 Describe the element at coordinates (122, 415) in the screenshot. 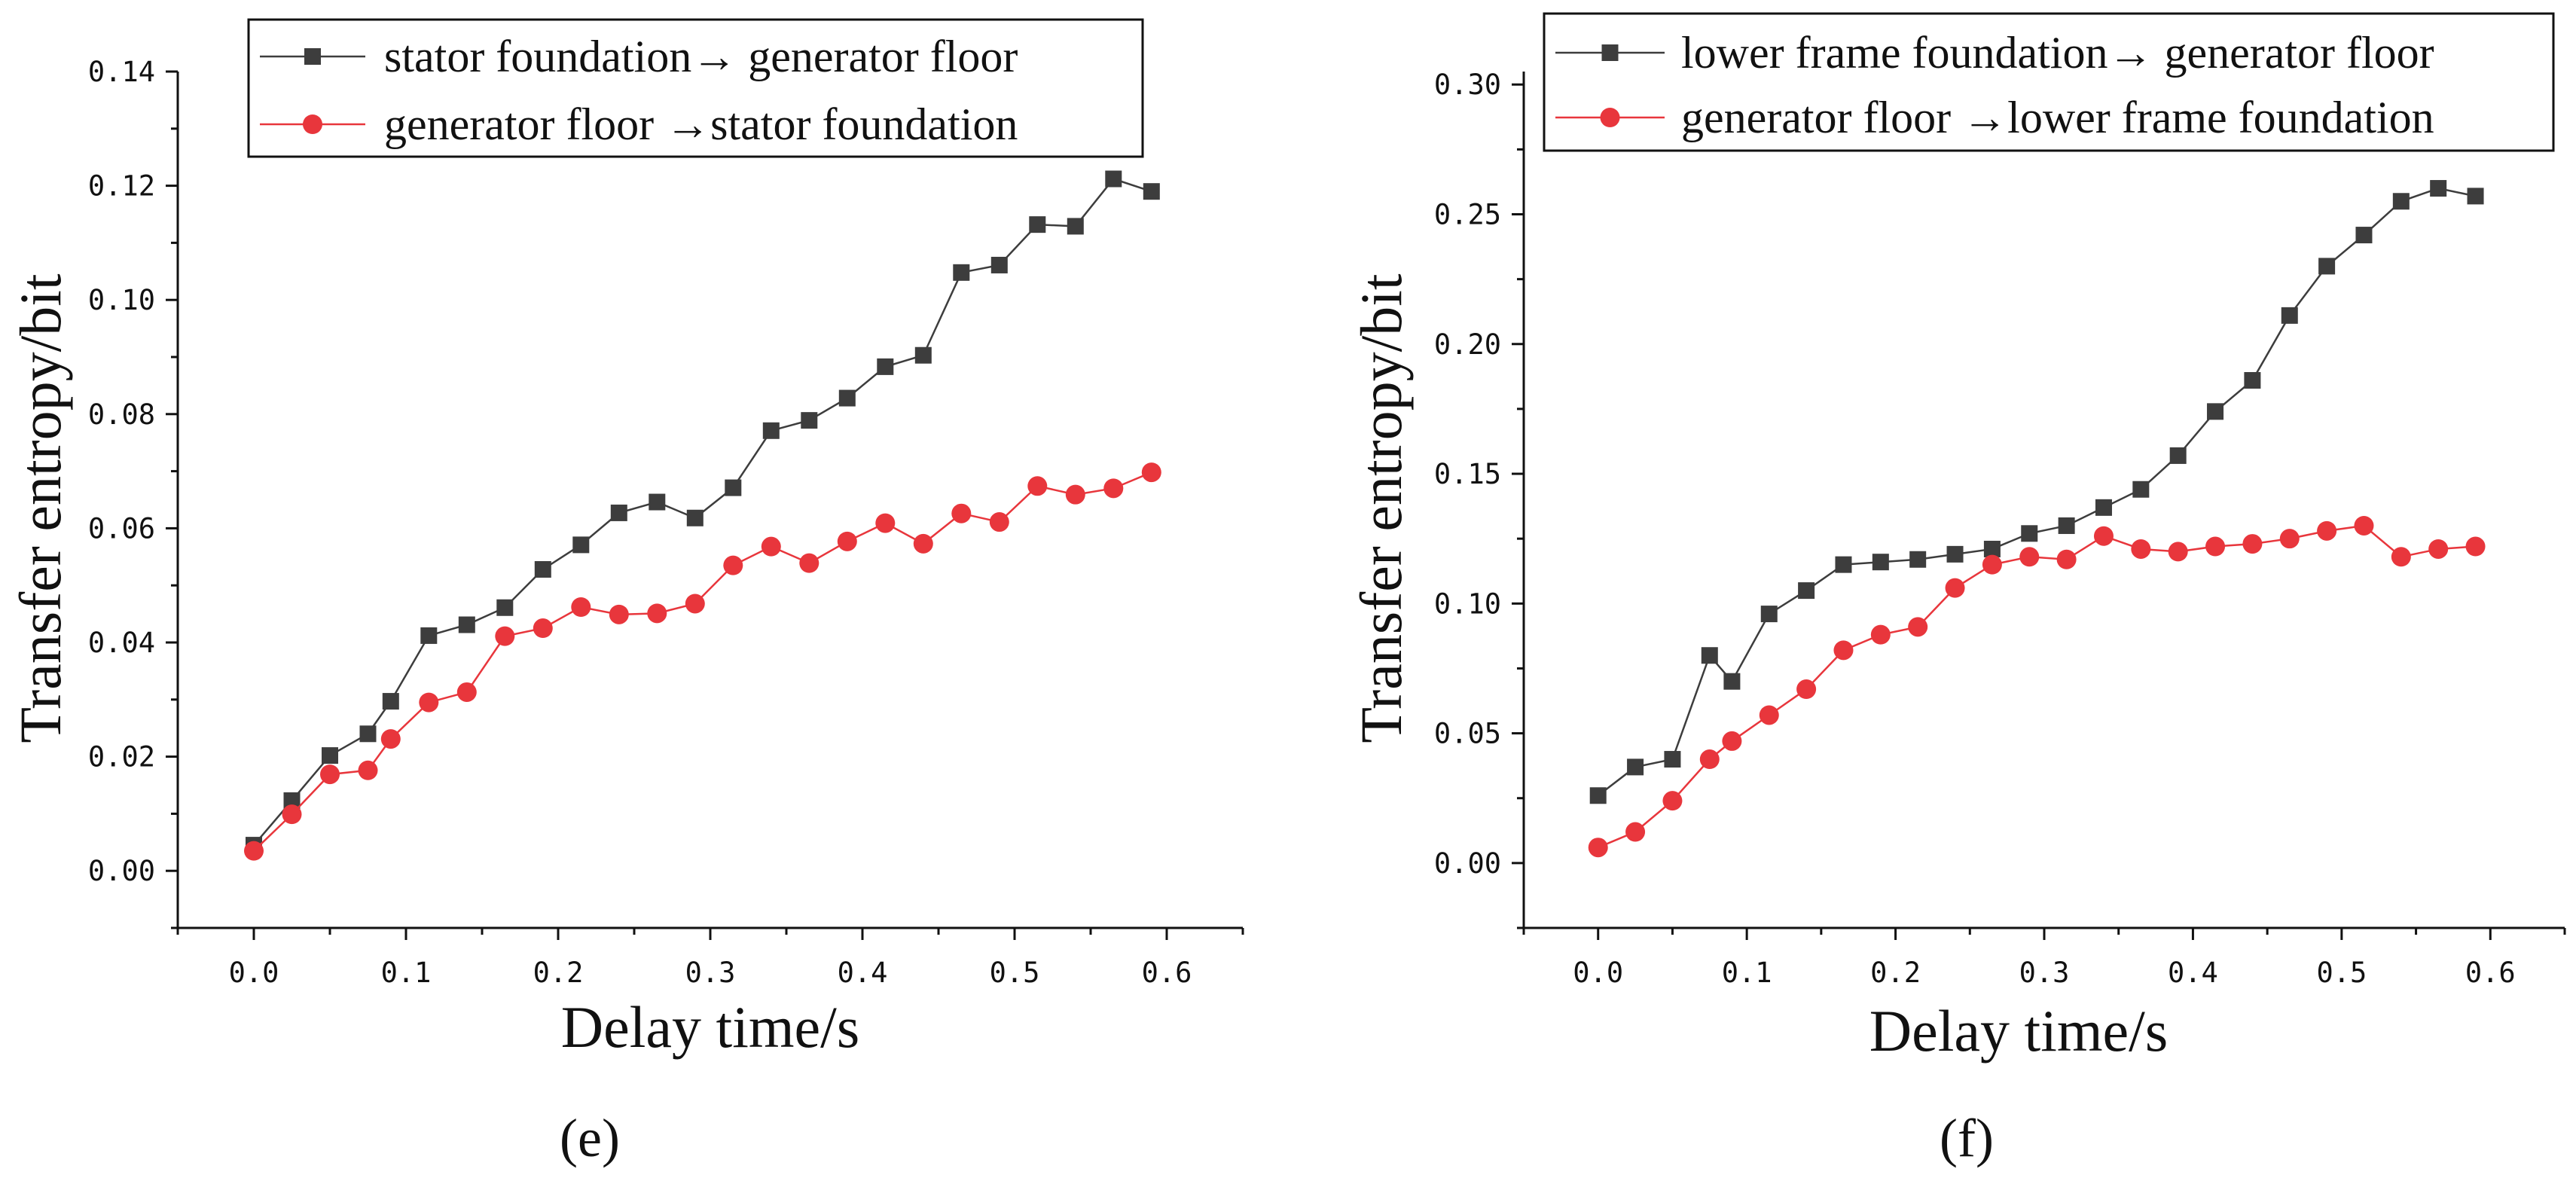

I see `y-tick-label: 0.08` at that location.